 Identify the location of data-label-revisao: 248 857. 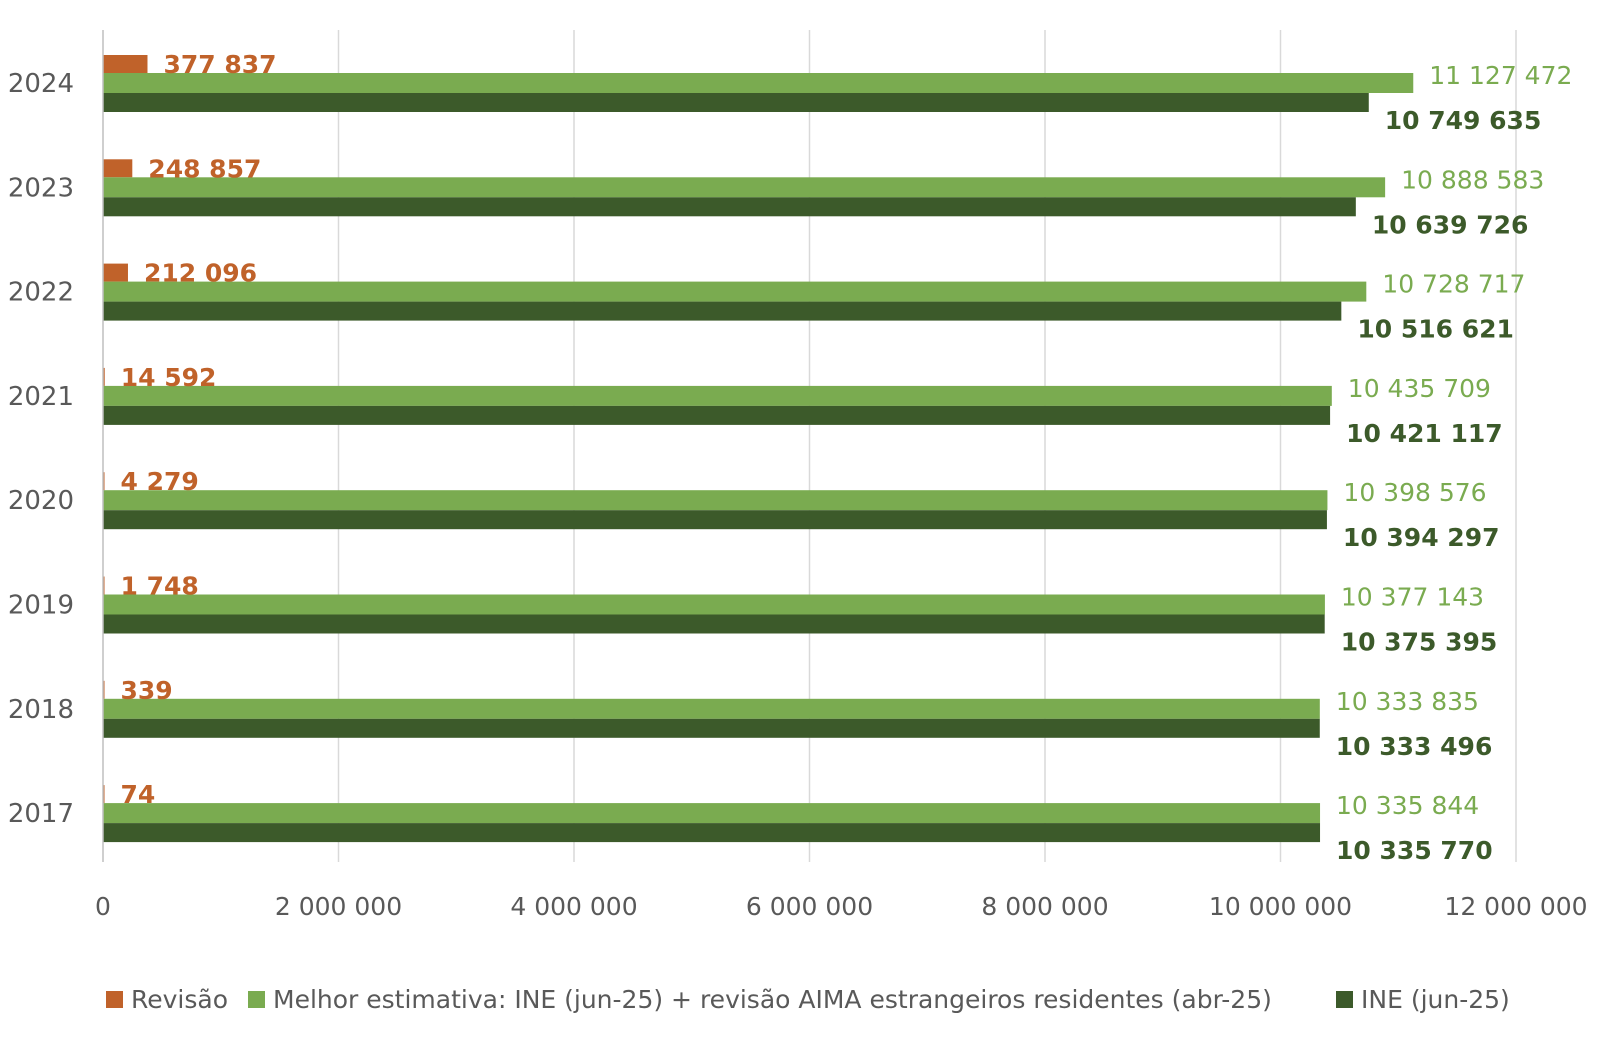
(204, 168).